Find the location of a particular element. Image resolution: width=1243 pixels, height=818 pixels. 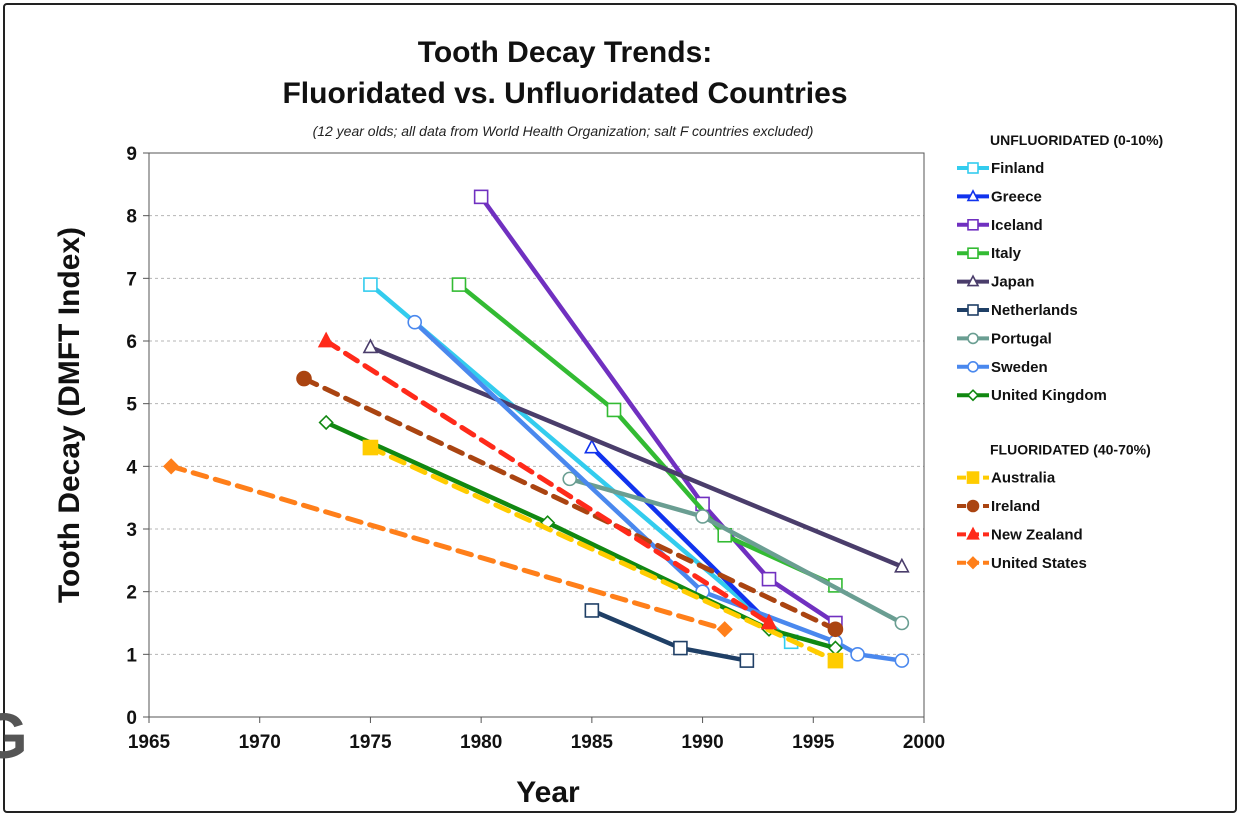

legend-item-iceland: Iceland is located at coordinates (1000, 225).